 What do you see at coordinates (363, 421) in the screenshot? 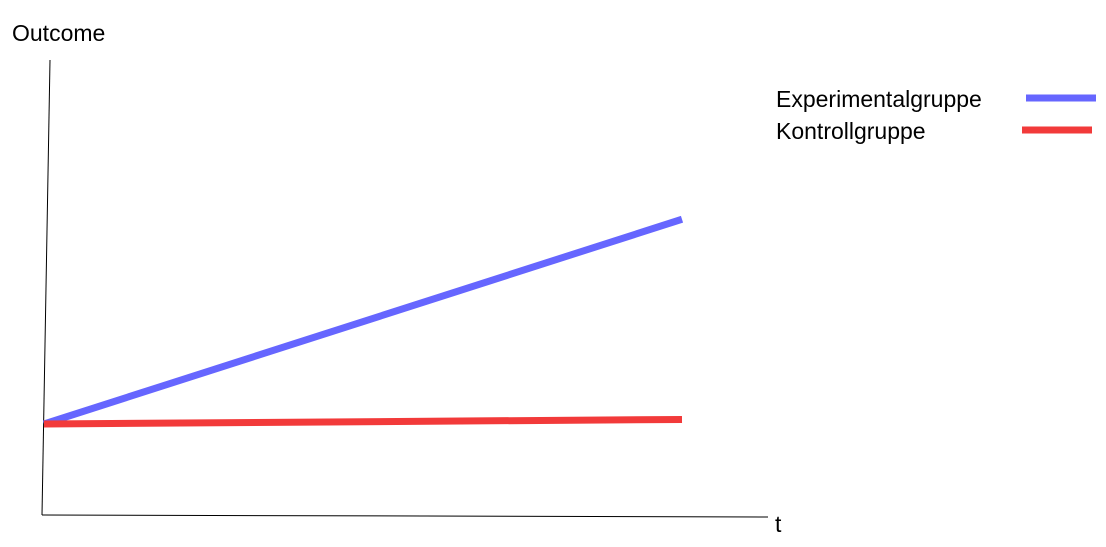
I see `series-line-kontrollgruppe` at bounding box center [363, 421].